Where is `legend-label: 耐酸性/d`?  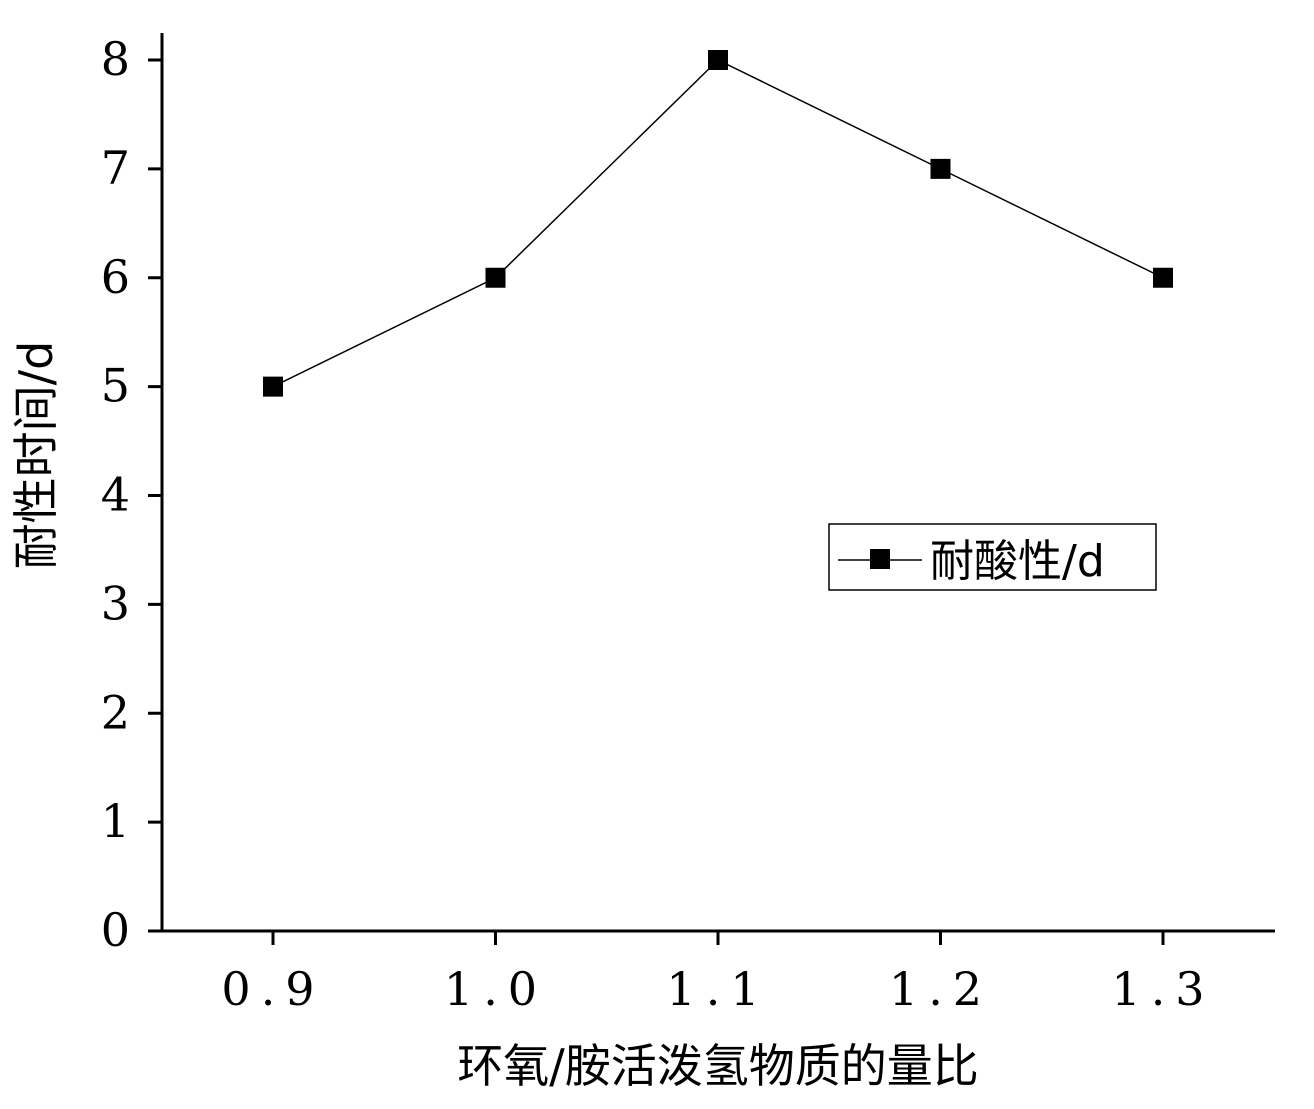
legend-label: 耐酸性/d is located at coordinates (1017, 561).